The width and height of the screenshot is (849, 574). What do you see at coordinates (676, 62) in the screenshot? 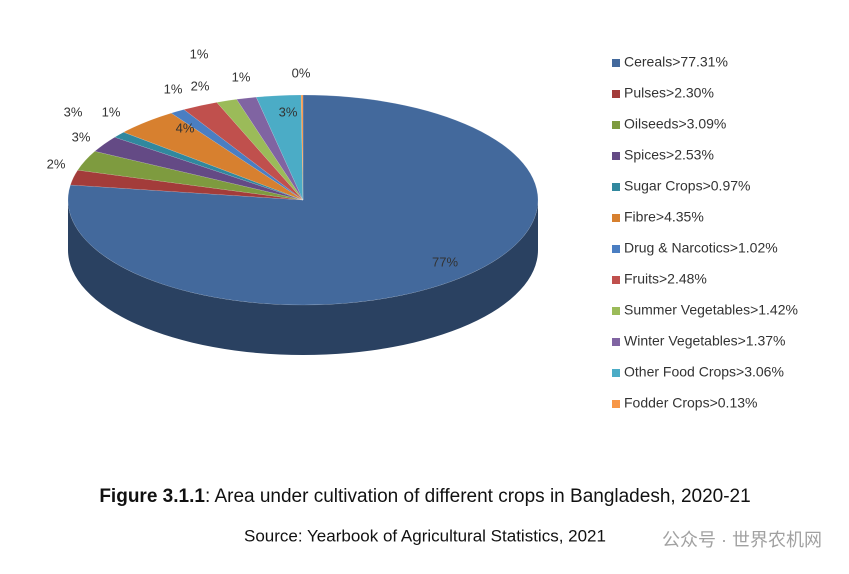
I see `legend-label: Cereals>77.31%` at bounding box center [676, 62].